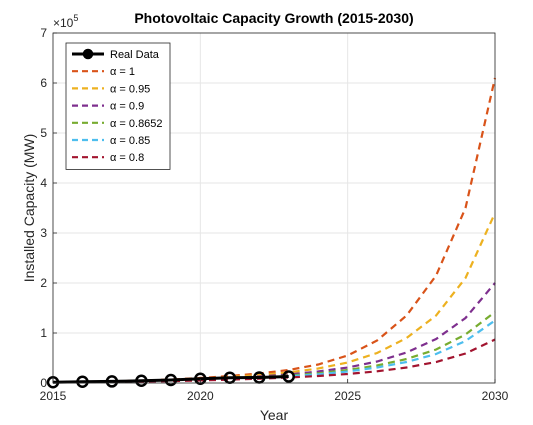 The width and height of the screenshot is (533, 425). I want to click on y-axis-exponent-base: ×10, so click(63, 23).